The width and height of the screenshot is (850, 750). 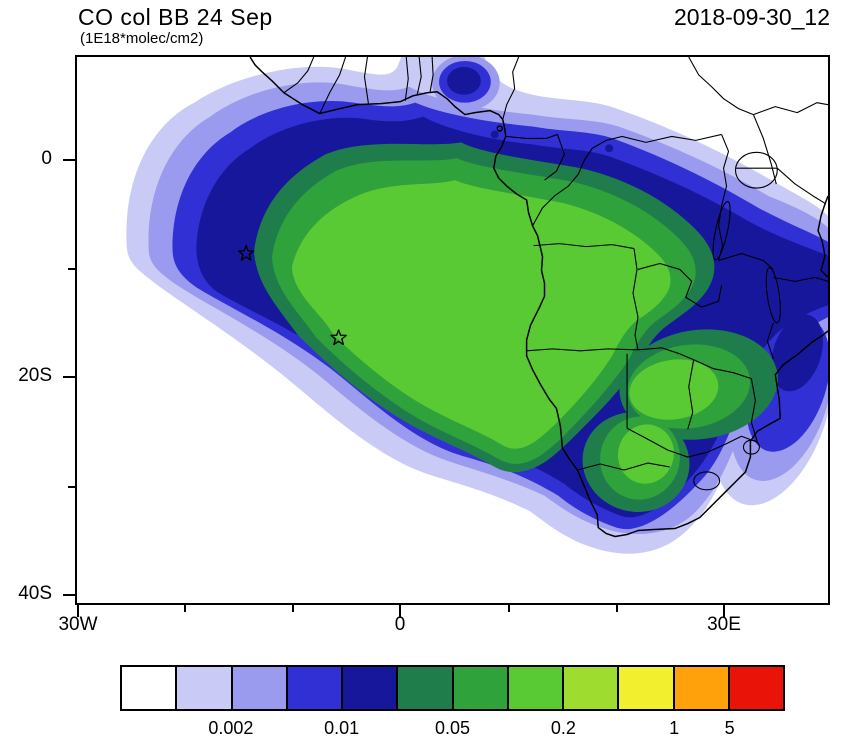 What do you see at coordinates (797, 353) in the screenshot?
I see `contour-region-0.01-secoast` at bounding box center [797, 353].